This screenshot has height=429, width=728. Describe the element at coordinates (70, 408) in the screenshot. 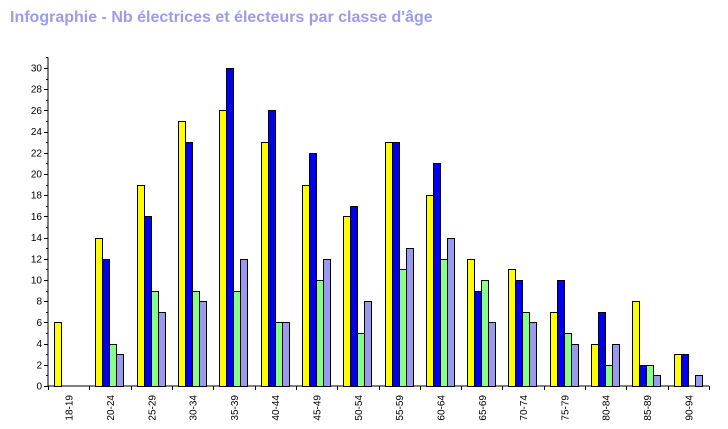

I see `x-tick-label: 18-19` at that location.